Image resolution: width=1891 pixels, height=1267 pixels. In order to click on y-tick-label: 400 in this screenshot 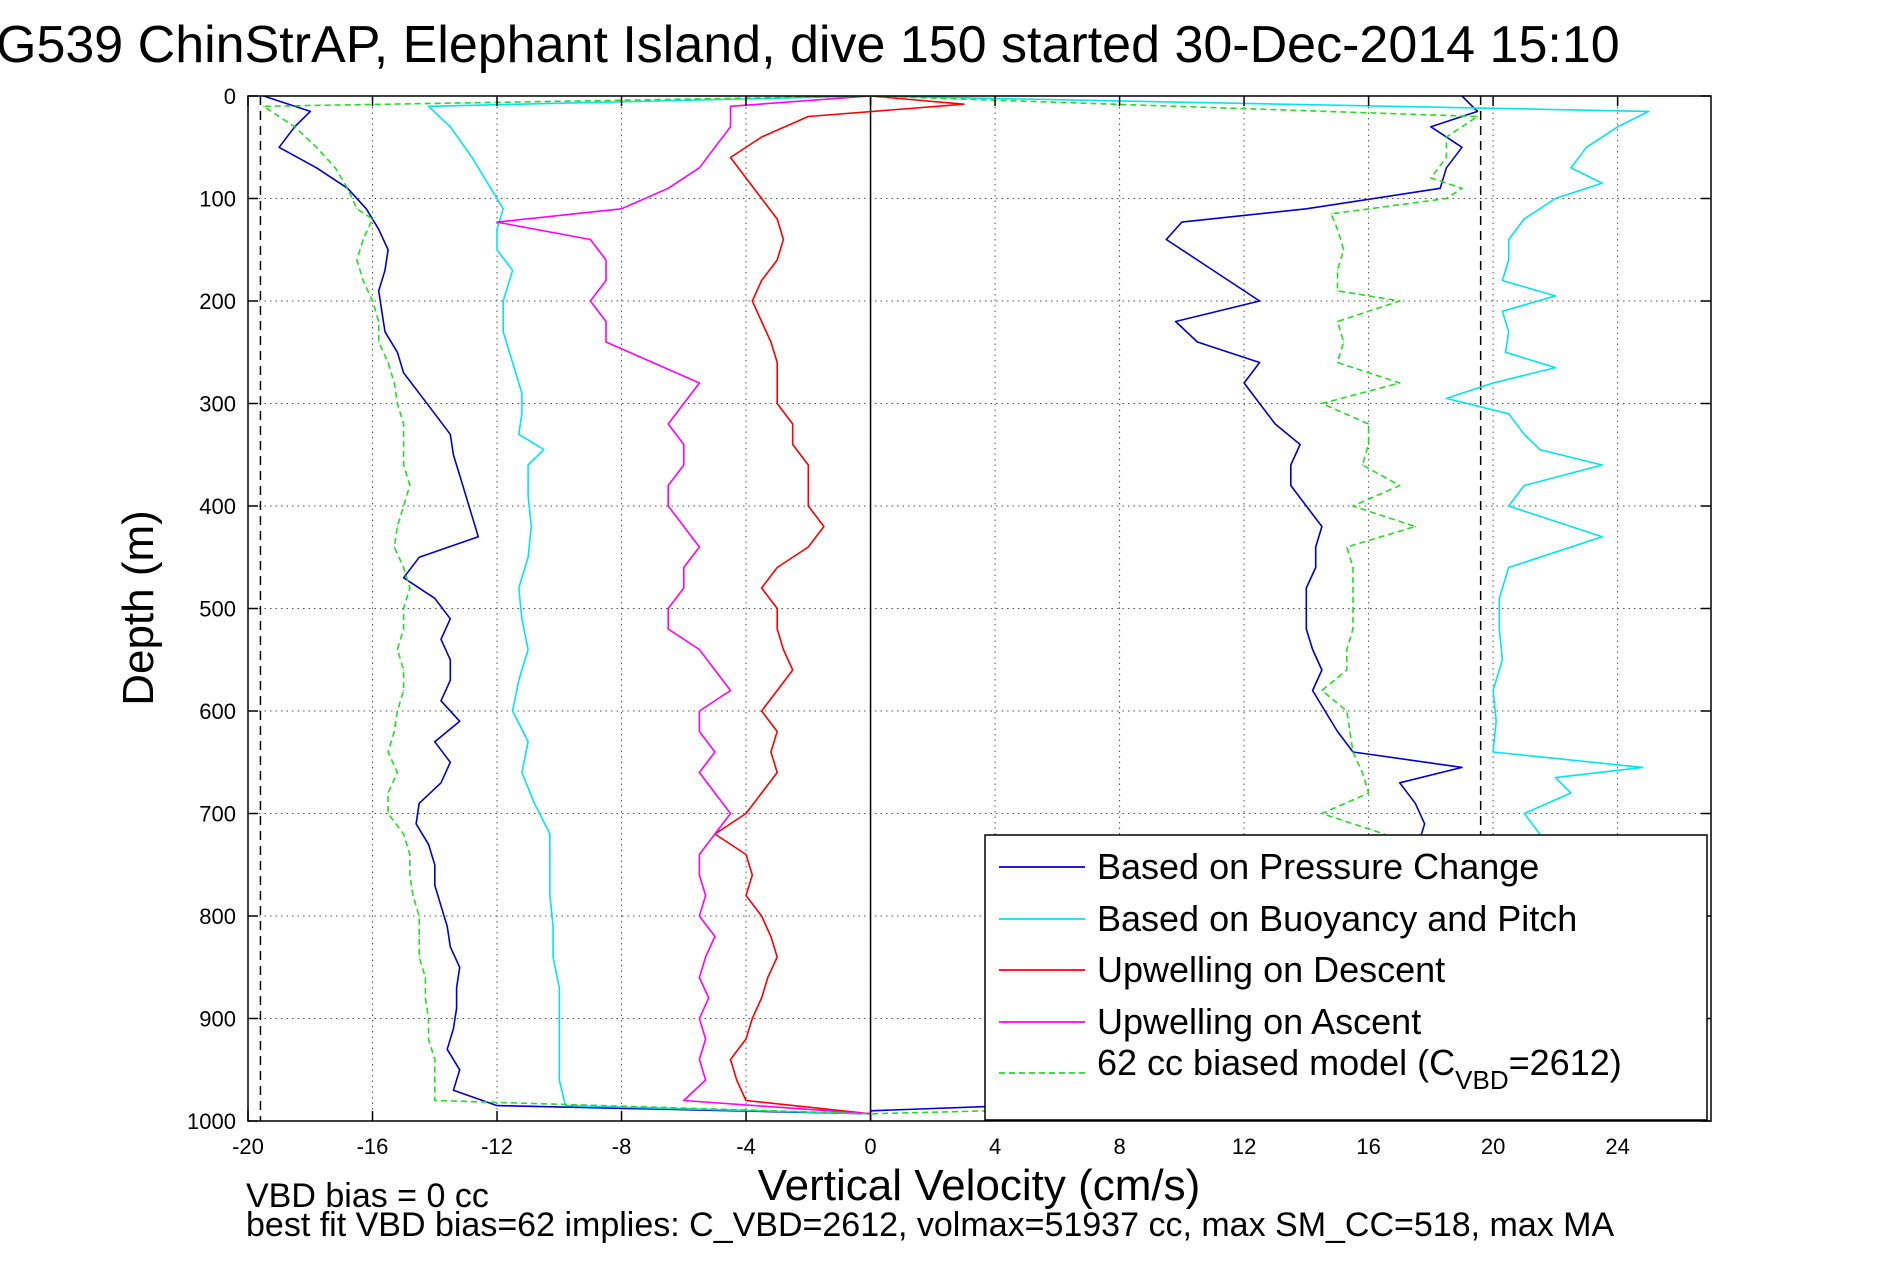, I will do `click(217, 506)`.